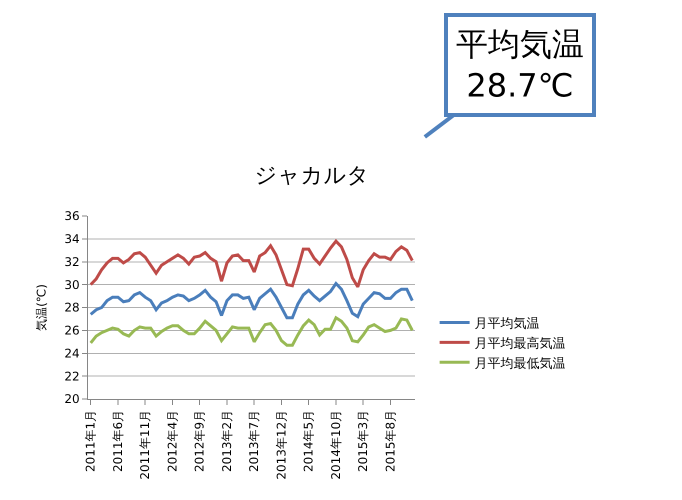  What do you see at coordinates (507, 324) in the screenshot?
I see `legend-label: 月平均気温` at bounding box center [507, 324].